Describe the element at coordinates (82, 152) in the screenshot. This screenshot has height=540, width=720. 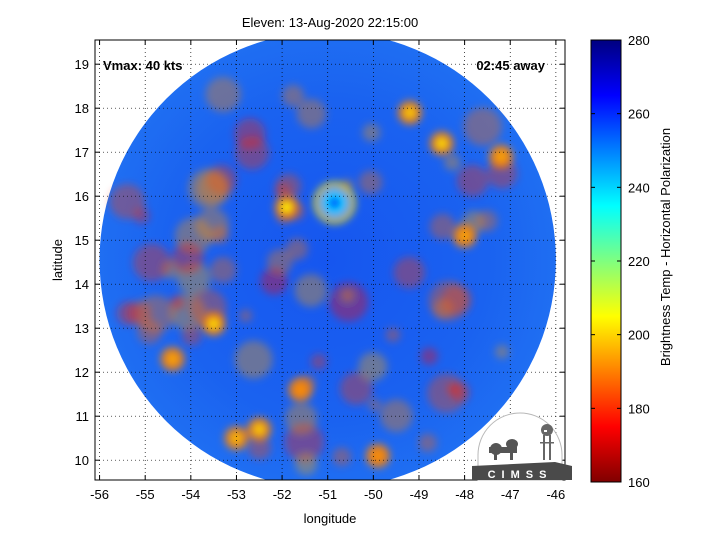
I see `y-tick-label: 17` at that location.